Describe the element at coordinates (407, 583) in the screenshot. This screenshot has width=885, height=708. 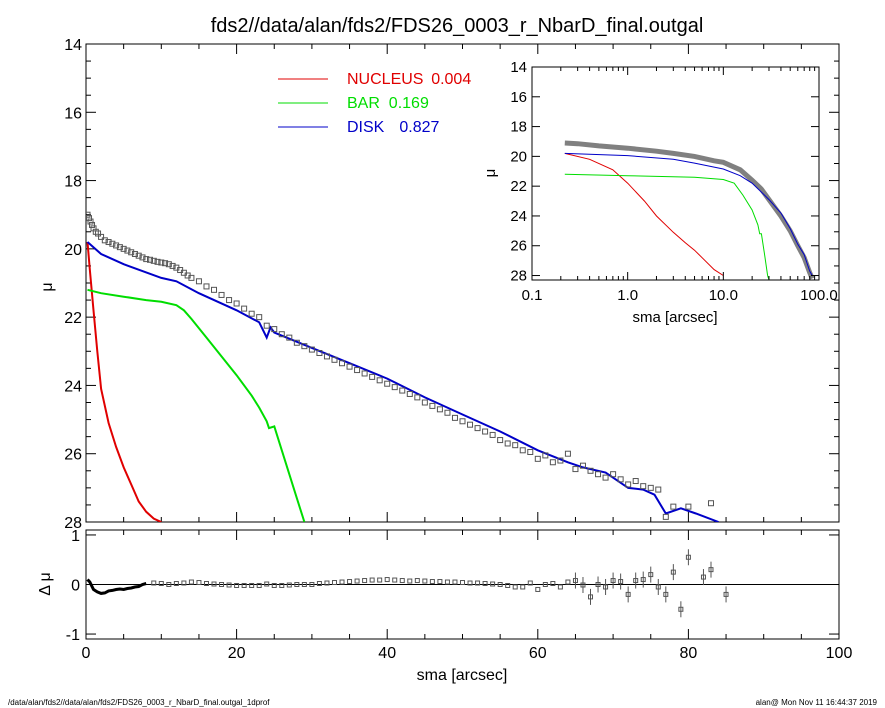
I see `residual-points-layer` at that location.